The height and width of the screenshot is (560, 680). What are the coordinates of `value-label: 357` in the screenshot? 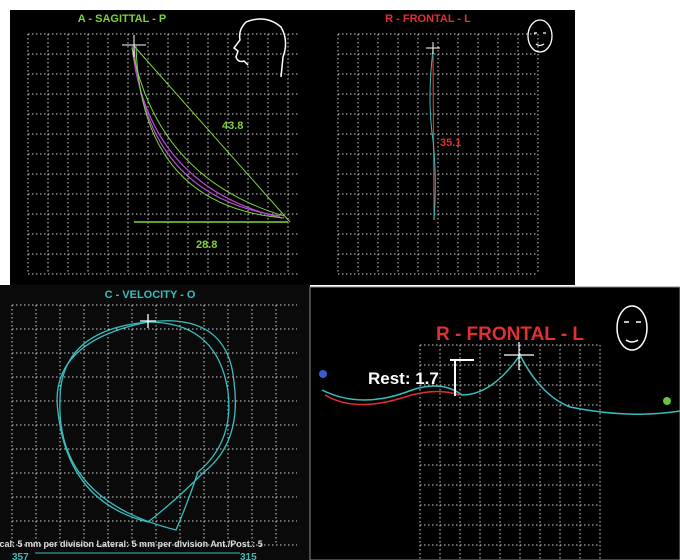 It's located at (20, 556).